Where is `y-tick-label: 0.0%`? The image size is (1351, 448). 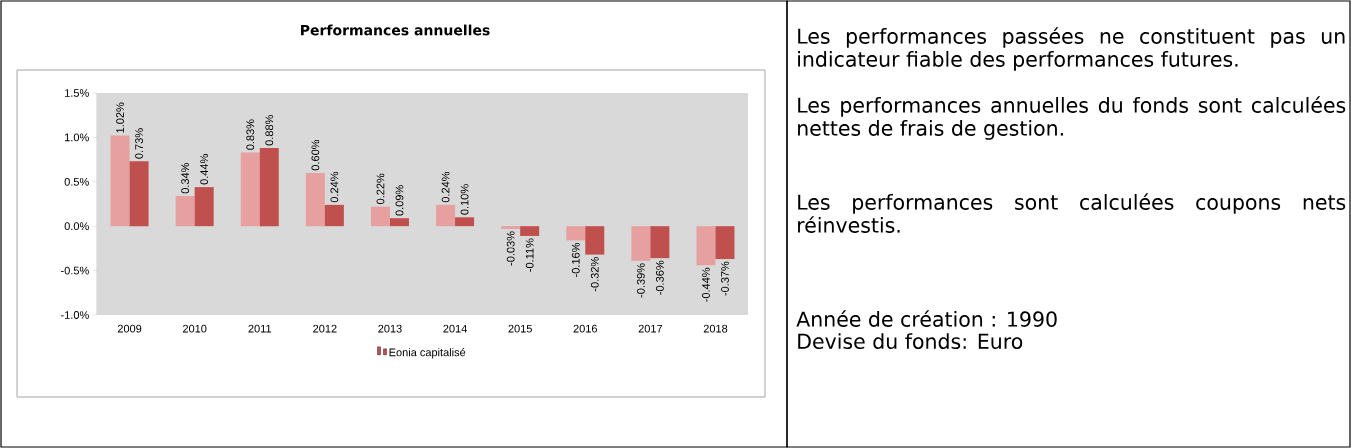 y-tick-label: 0.0% is located at coordinates (76, 226).